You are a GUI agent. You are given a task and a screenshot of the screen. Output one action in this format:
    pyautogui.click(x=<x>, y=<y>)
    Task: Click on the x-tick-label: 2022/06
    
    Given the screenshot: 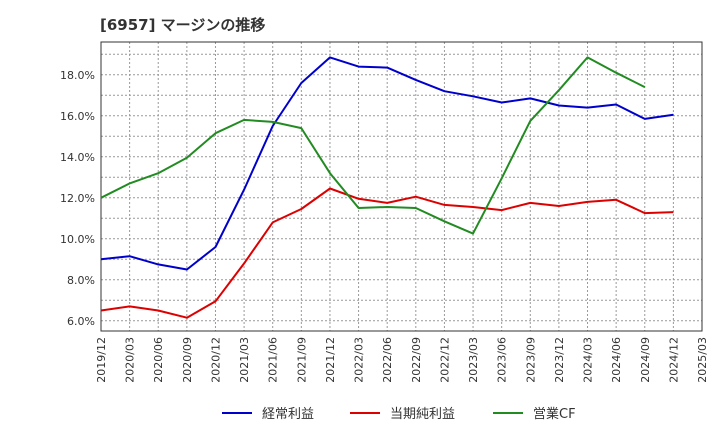 What is the action you would take?
    pyautogui.click(x=387, y=360)
    